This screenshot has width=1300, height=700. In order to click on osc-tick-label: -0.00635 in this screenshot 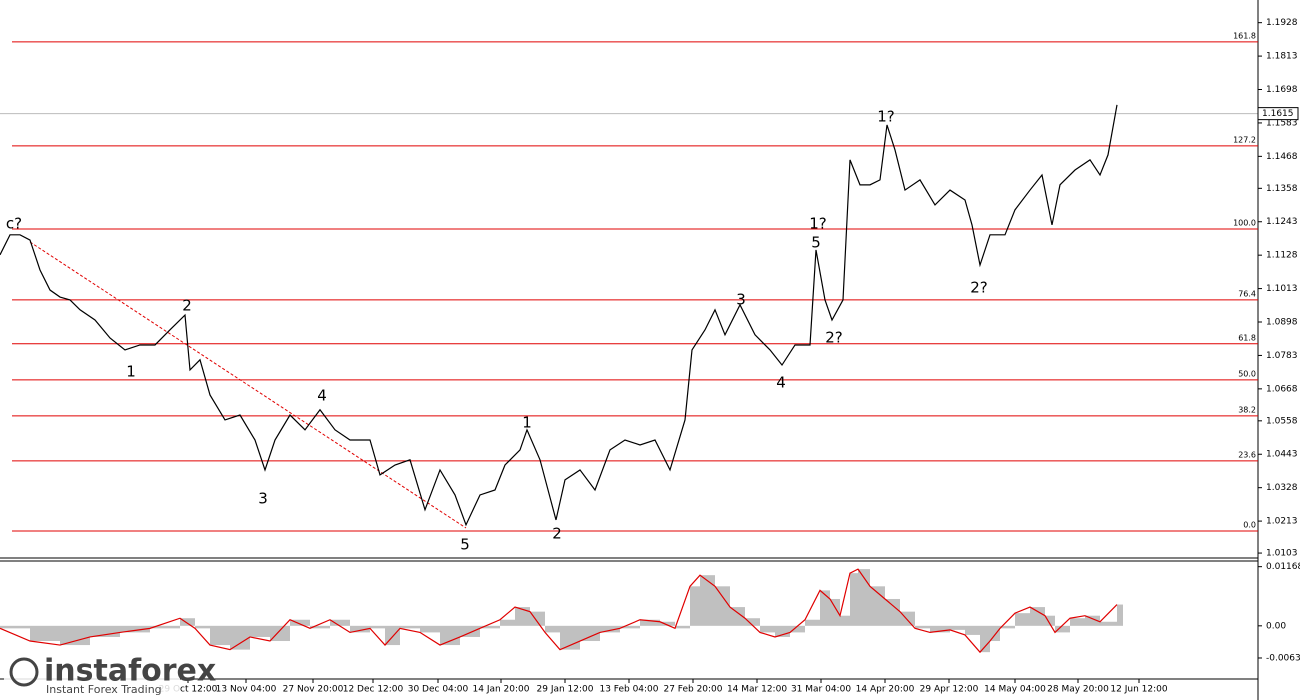, I will do `click(1283, 658)`.